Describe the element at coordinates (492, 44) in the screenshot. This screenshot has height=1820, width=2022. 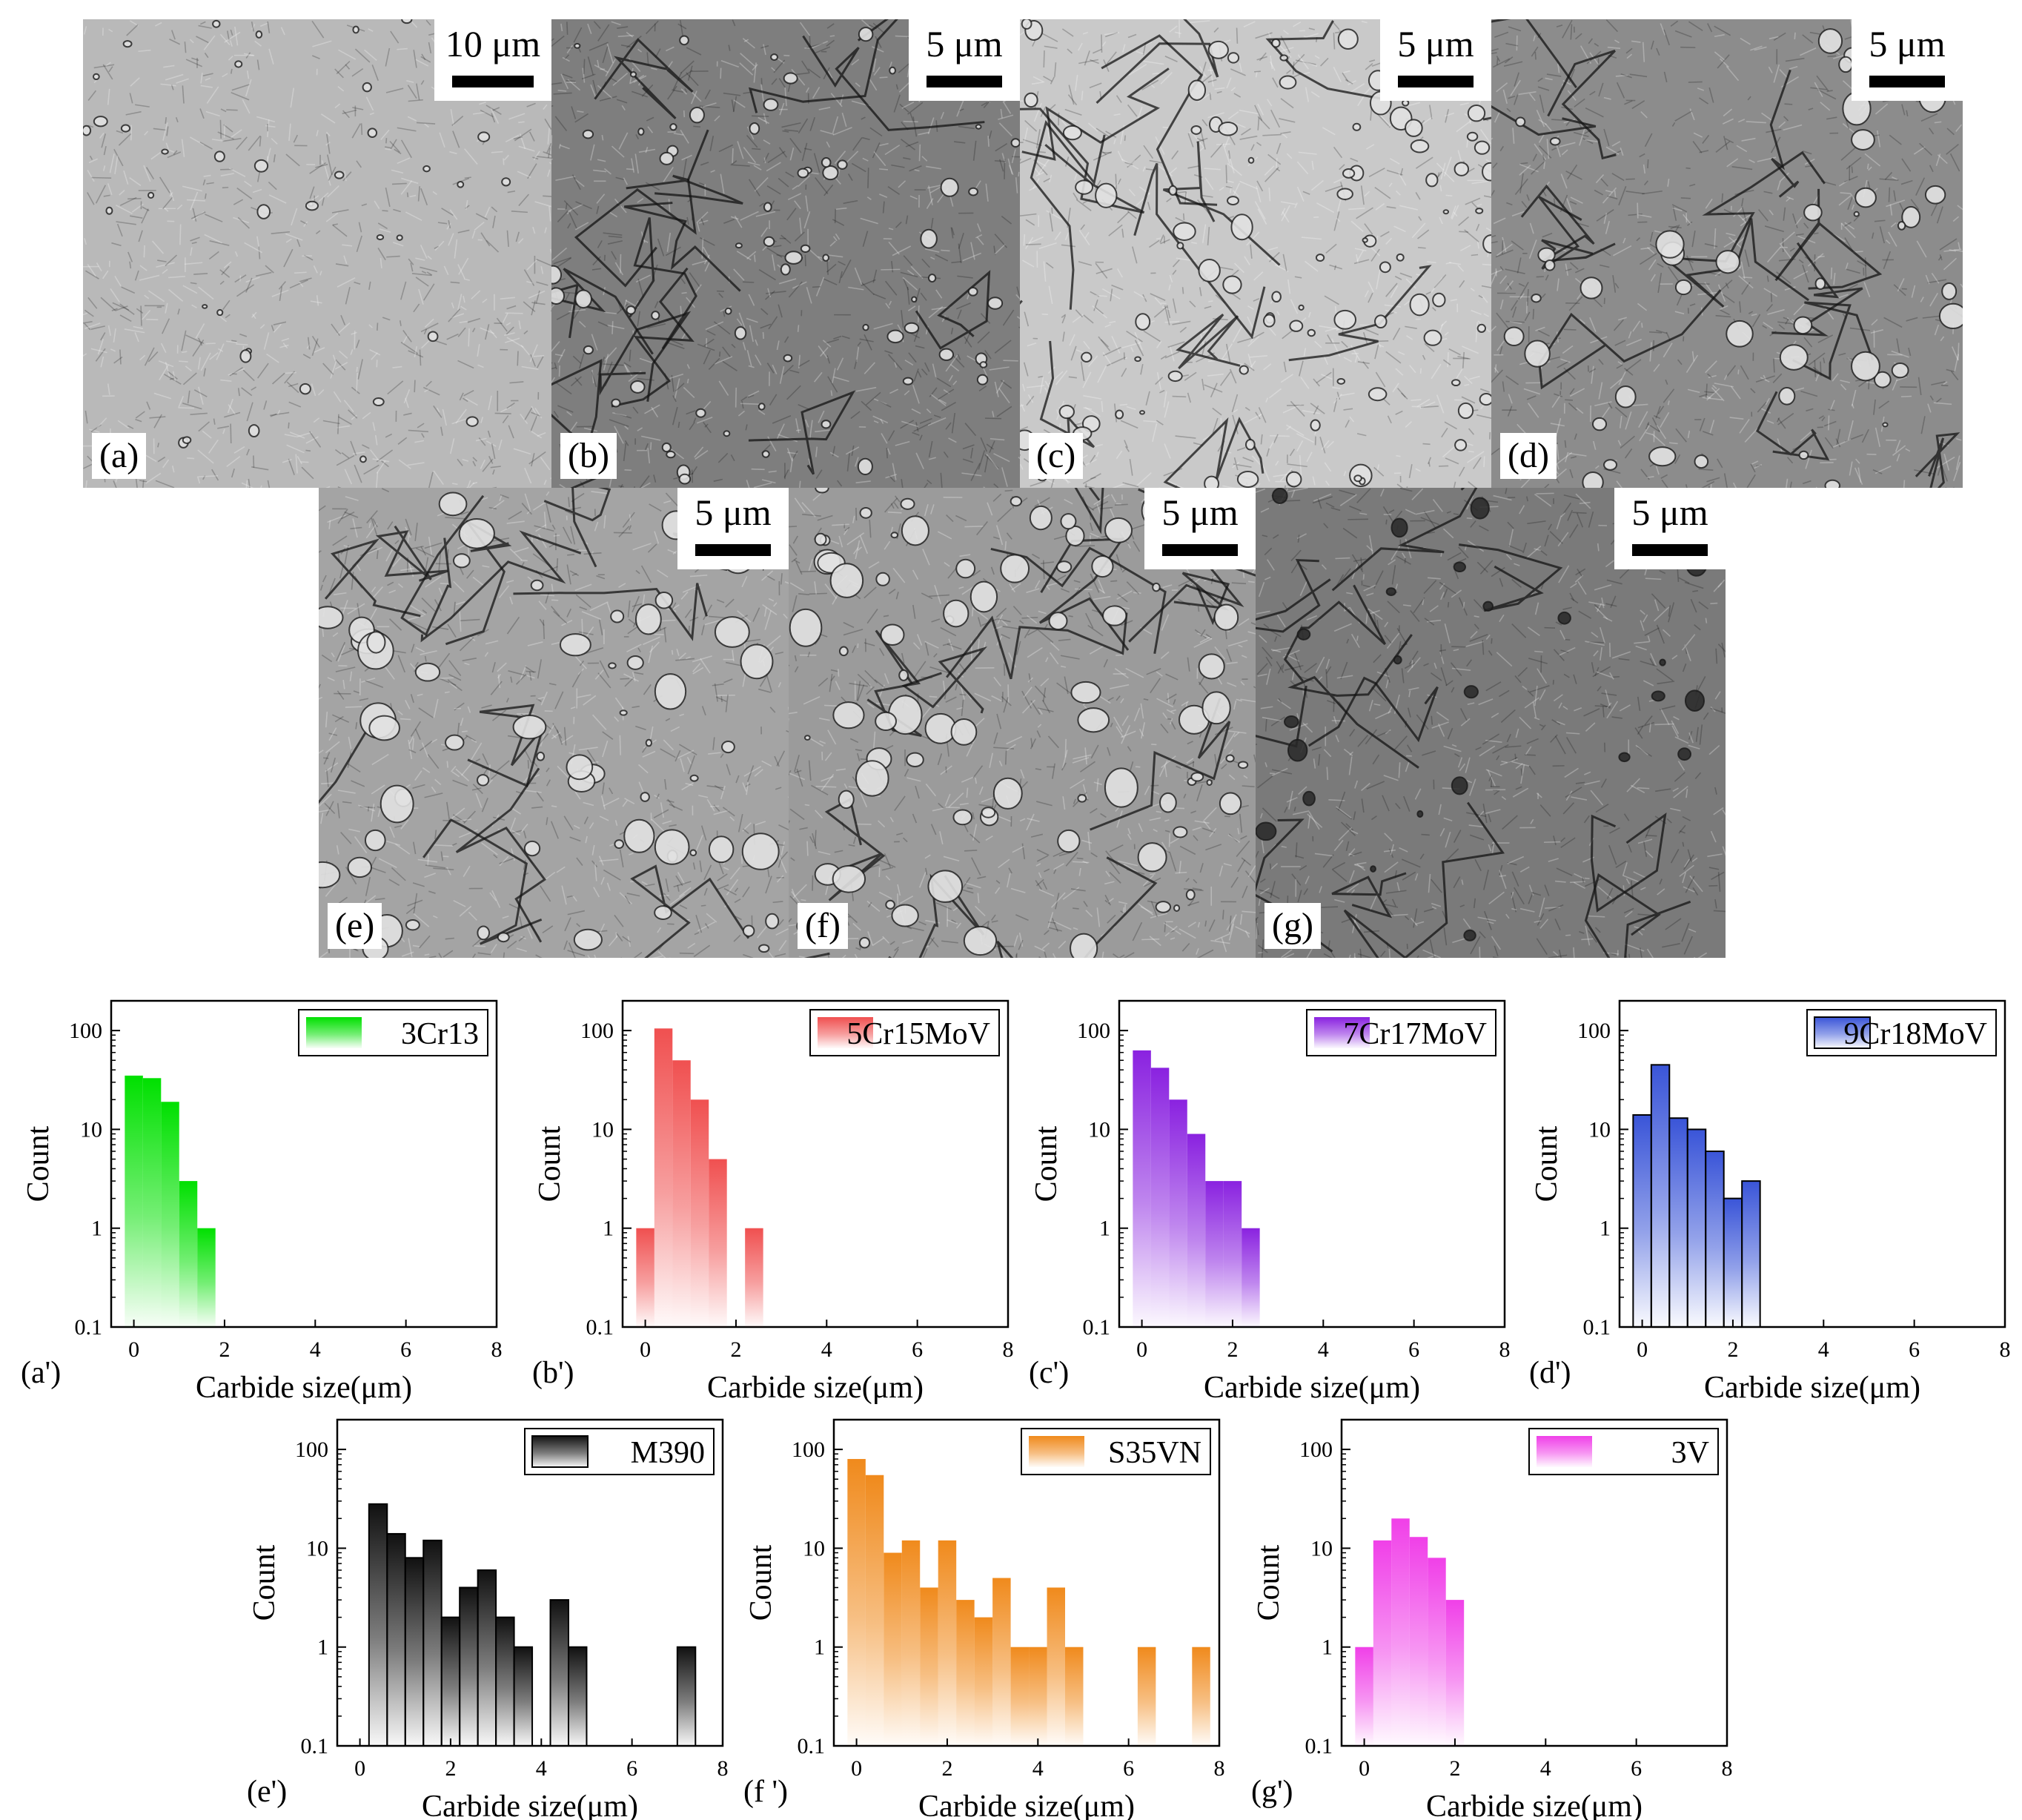
I see `scale-bar-label: 10 μm` at that location.